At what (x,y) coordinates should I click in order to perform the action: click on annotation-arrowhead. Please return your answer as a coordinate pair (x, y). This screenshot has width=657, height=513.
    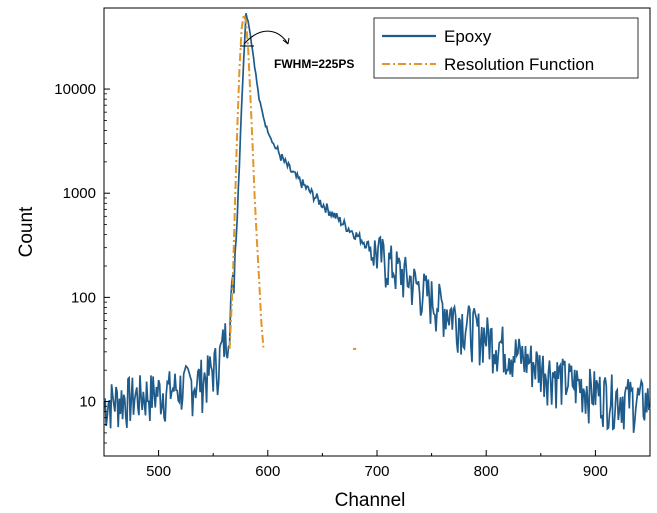
    Looking at the image, I should click on (286, 41).